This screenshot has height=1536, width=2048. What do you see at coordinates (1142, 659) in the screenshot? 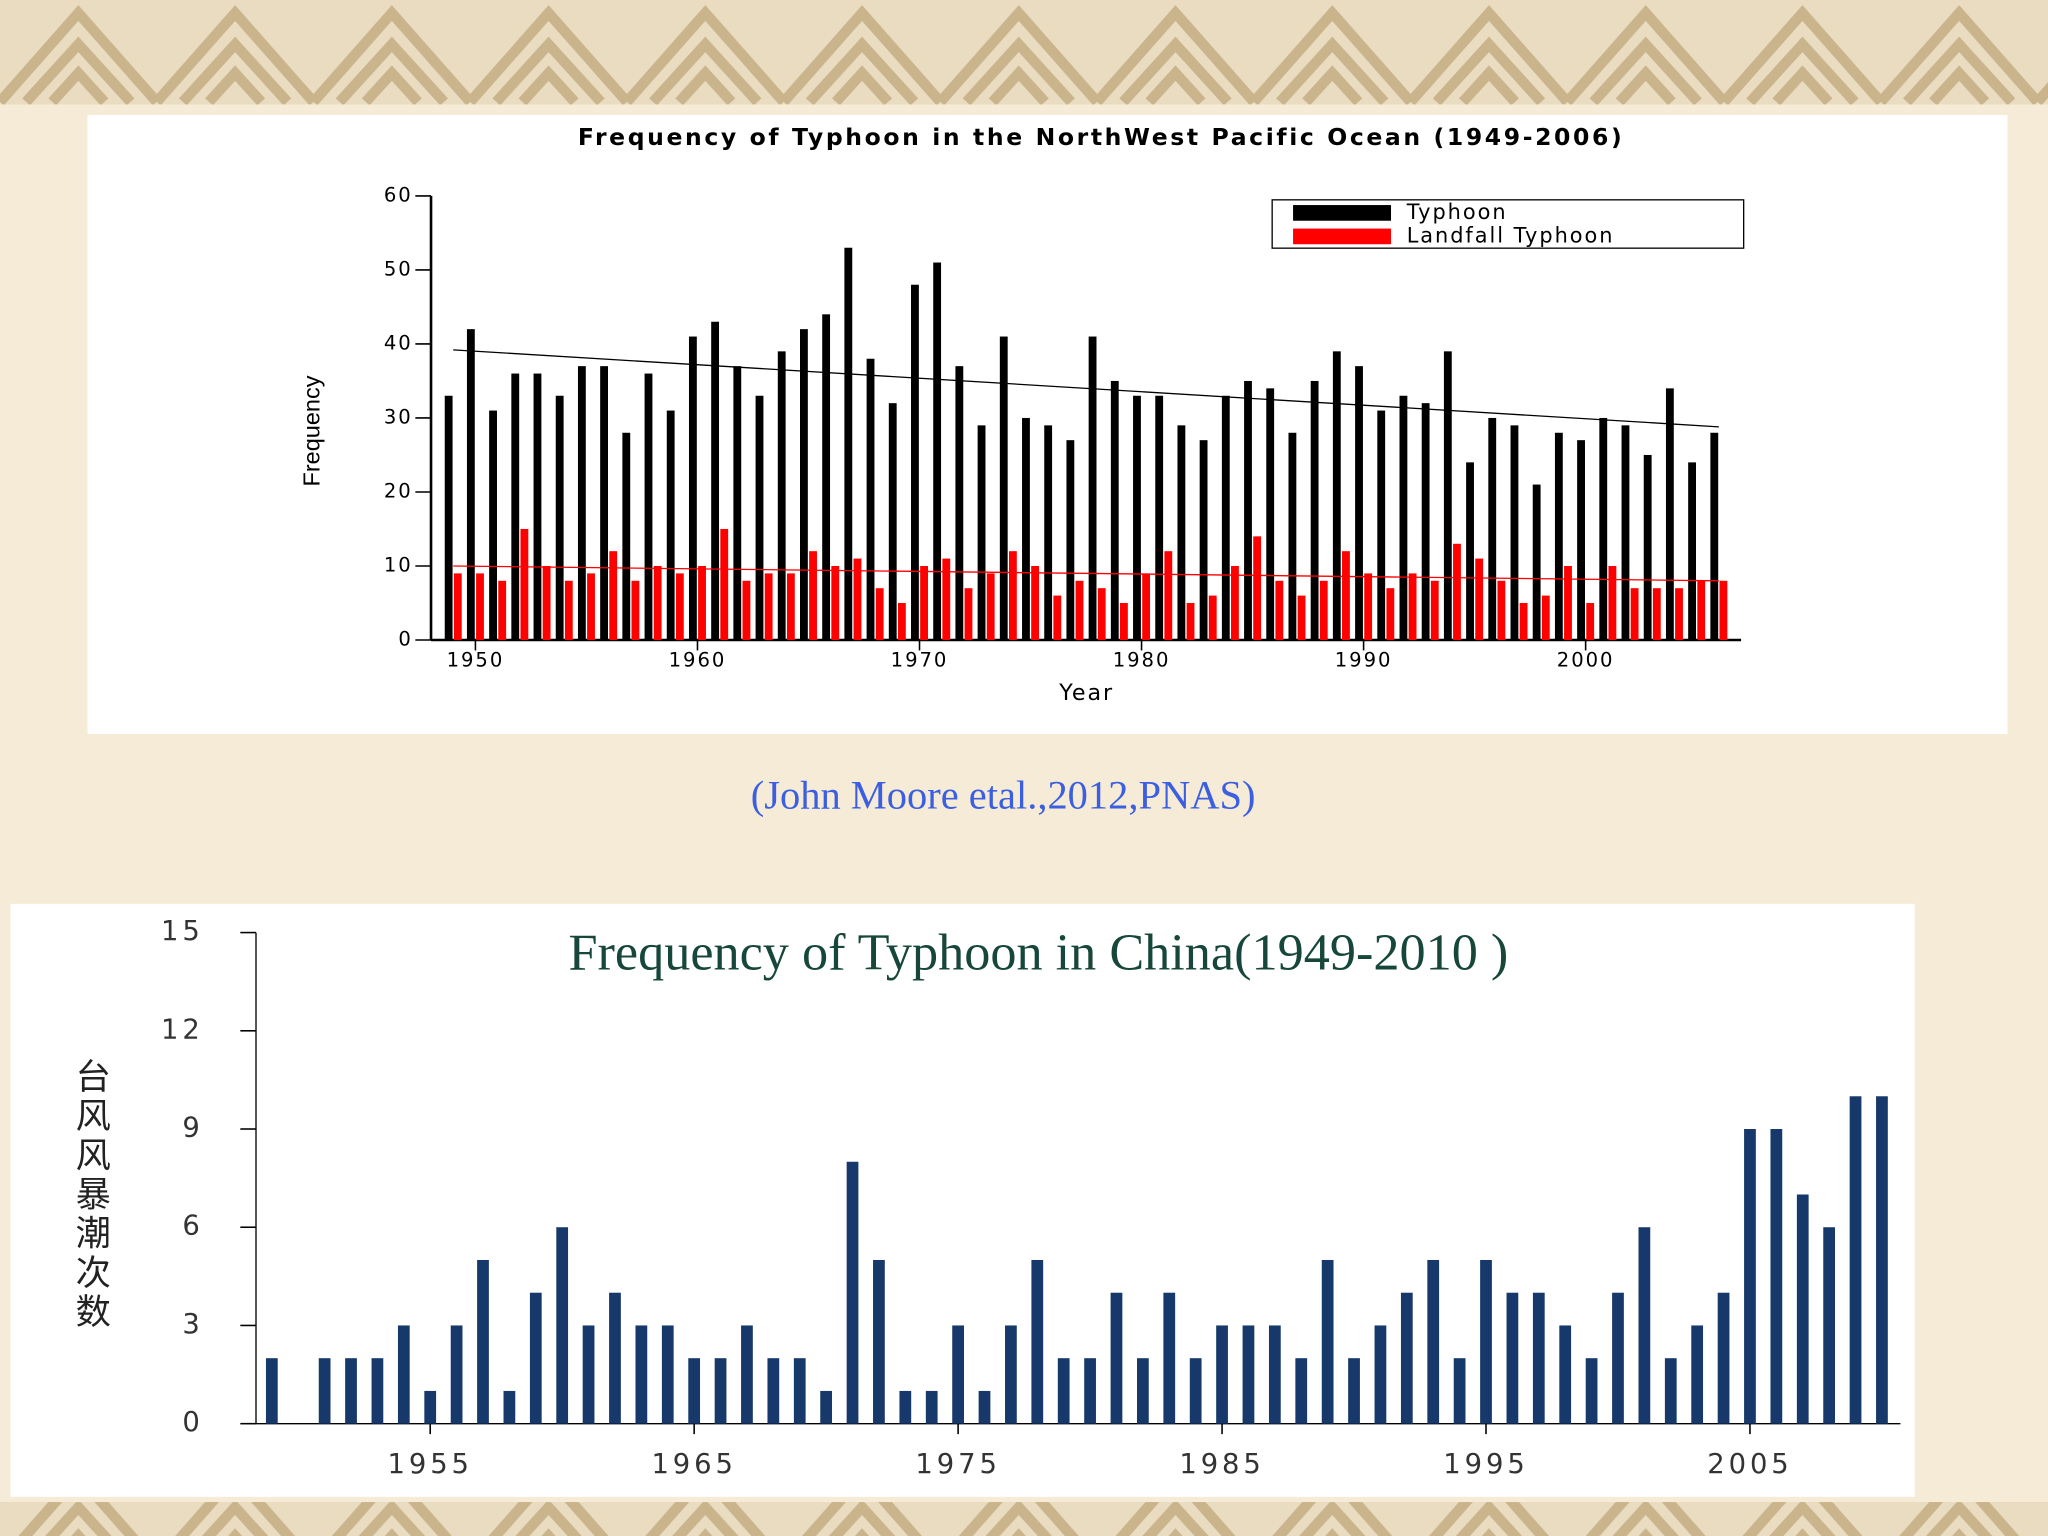
I see `x-tick-label: 1980` at bounding box center [1142, 659].